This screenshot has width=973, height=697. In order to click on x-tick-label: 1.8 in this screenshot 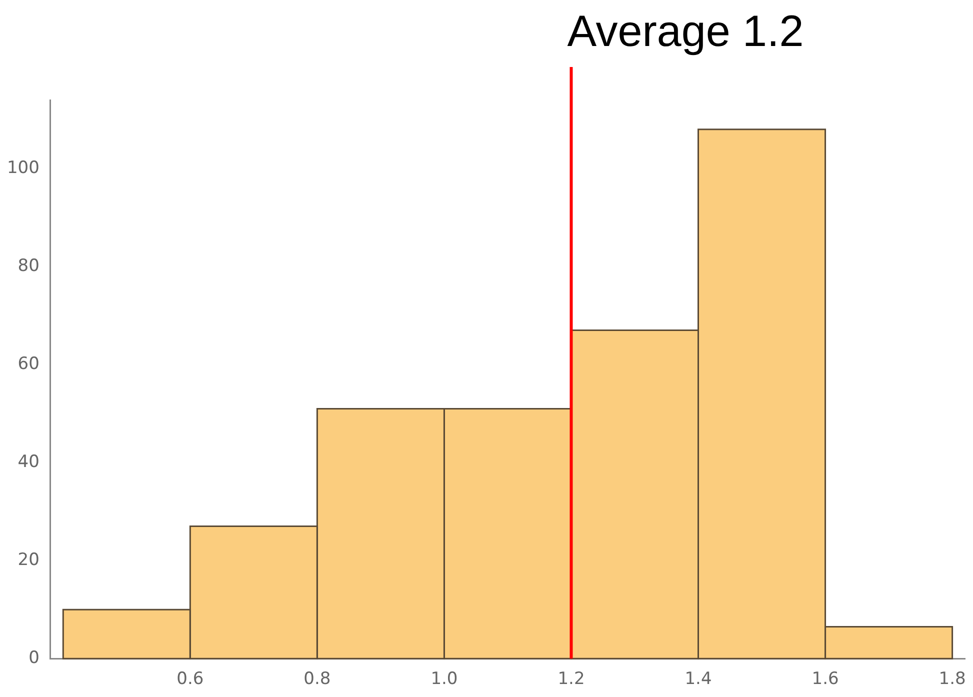, I will do `click(952, 679)`.